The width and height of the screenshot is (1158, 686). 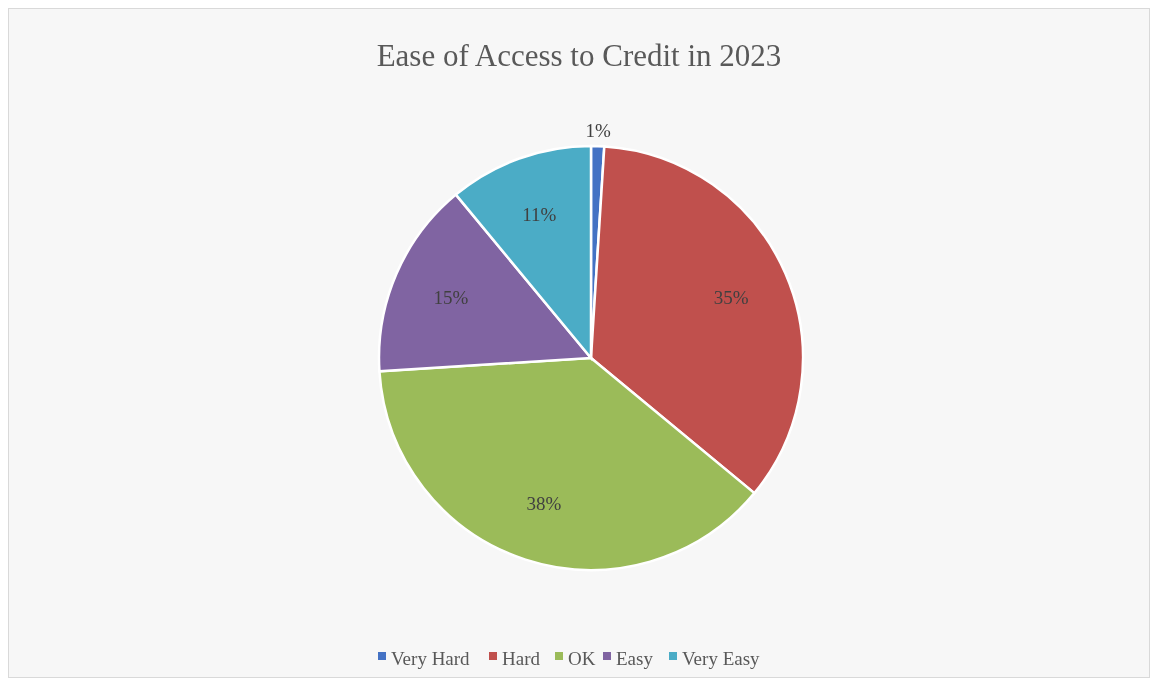 What do you see at coordinates (635, 658) in the screenshot?
I see `legend-label: Easy` at bounding box center [635, 658].